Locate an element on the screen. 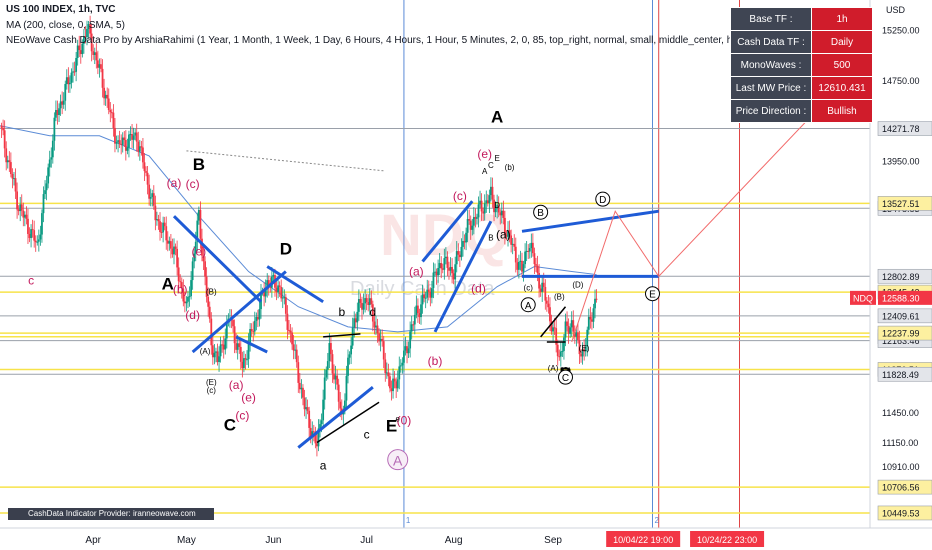 The image size is (932, 550). wave-label: (d) is located at coordinates (478, 289).